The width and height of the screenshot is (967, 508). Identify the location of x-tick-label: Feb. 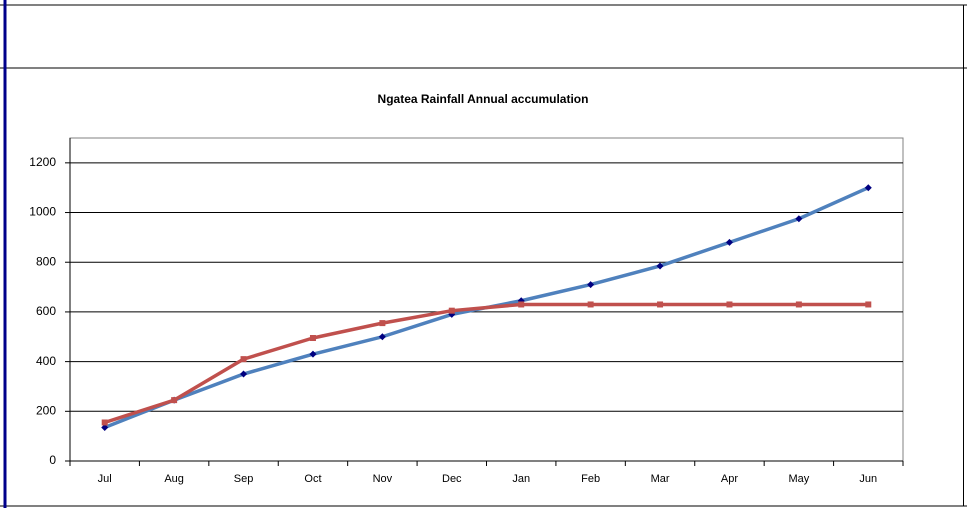
(590, 479).